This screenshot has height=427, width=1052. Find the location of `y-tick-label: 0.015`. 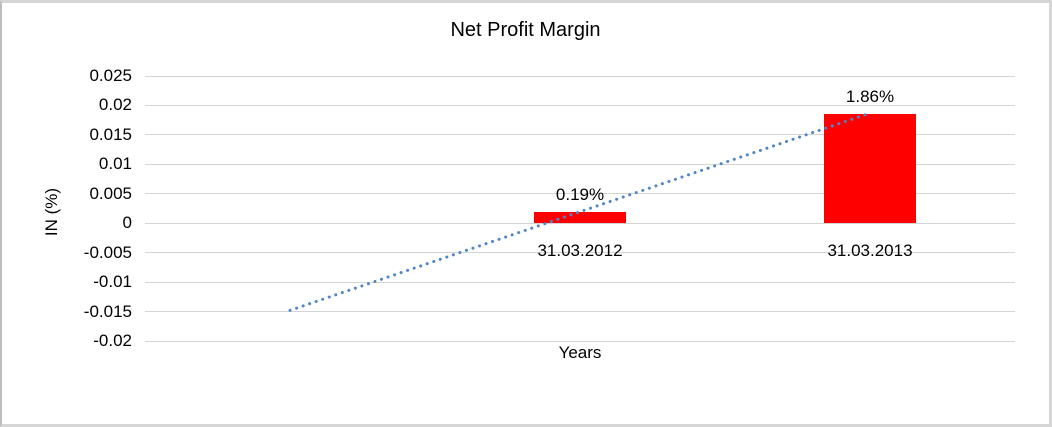

y-tick-label: 0.015 is located at coordinates (110, 134).